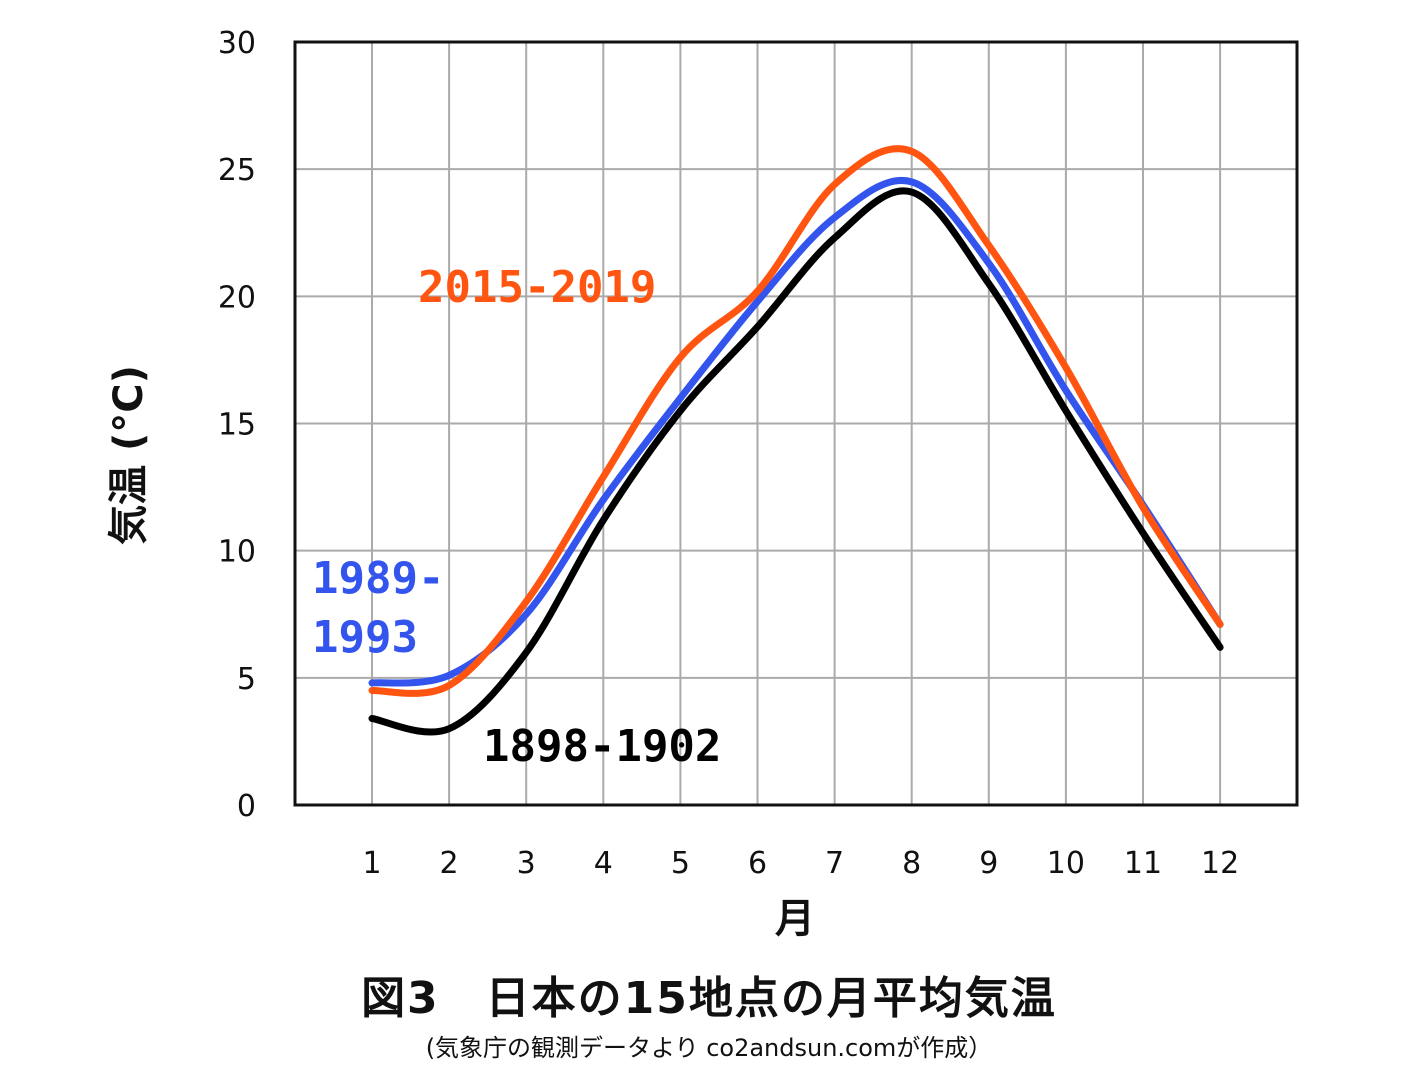  Describe the element at coordinates (526, 863) in the screenshot. I see `x-tick-label: 3` at that location.